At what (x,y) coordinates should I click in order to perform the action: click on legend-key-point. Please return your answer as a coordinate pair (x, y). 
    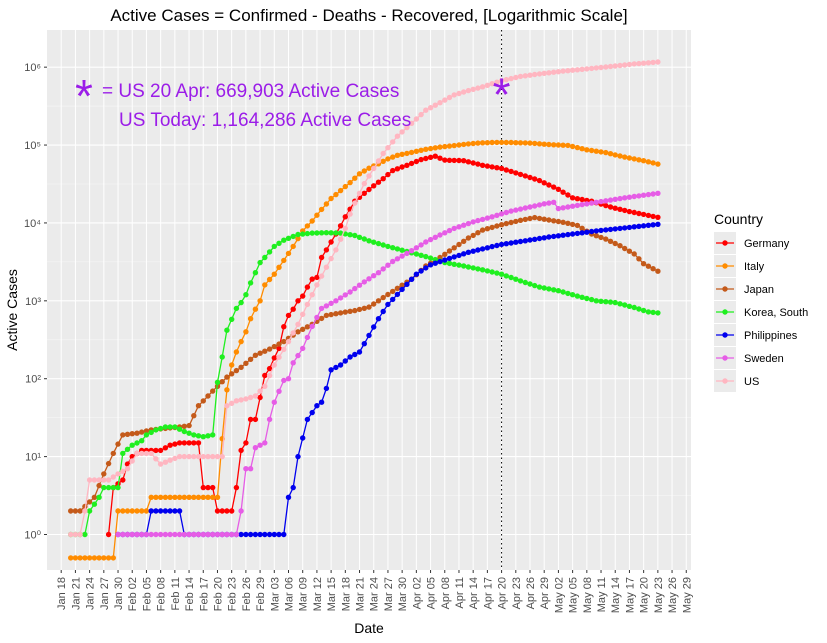
    Looking at the image, I should click on (725, 381).